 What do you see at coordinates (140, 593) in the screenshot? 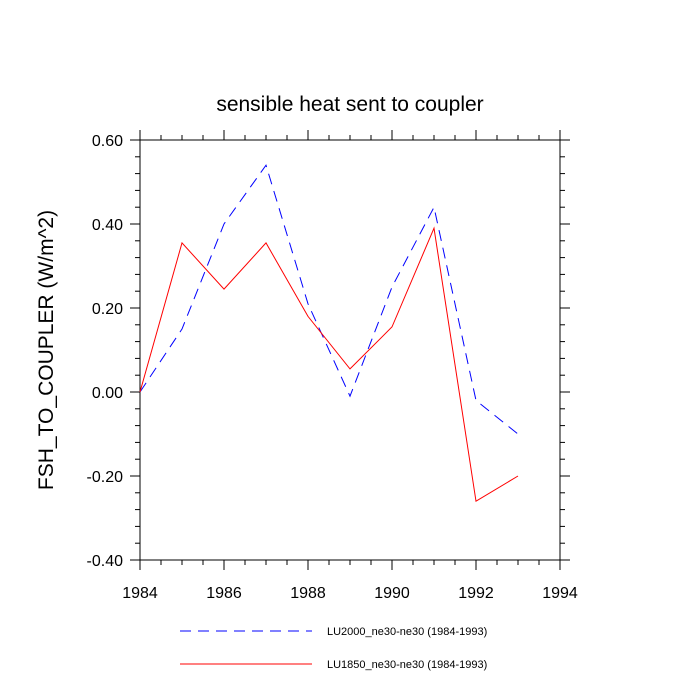
I see `x-tick-label: 1984` at bounding box center [140, 593].